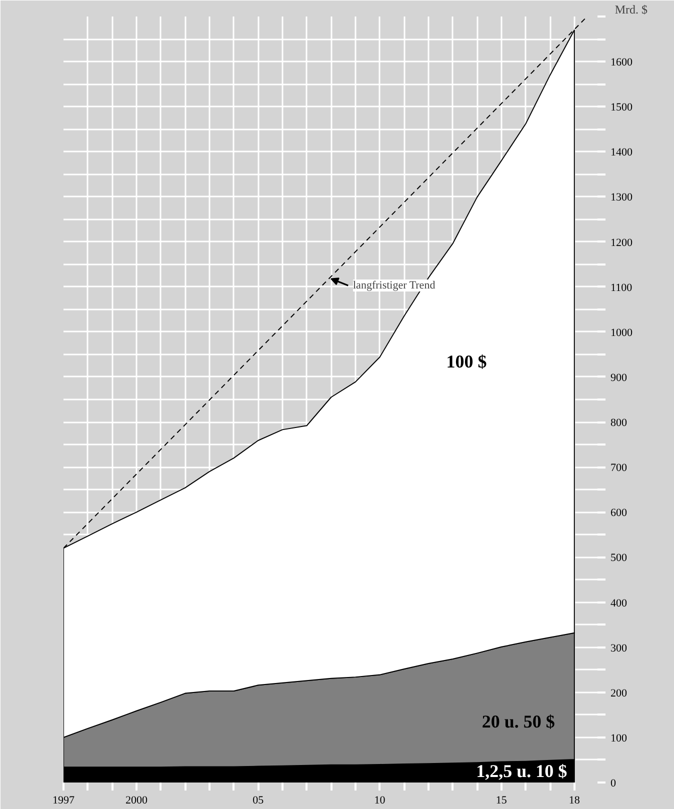  What do you see at coordinates (502, 800) in the screenshot?
I see `x-tick-label: 15` at bounding box center [502, 800].